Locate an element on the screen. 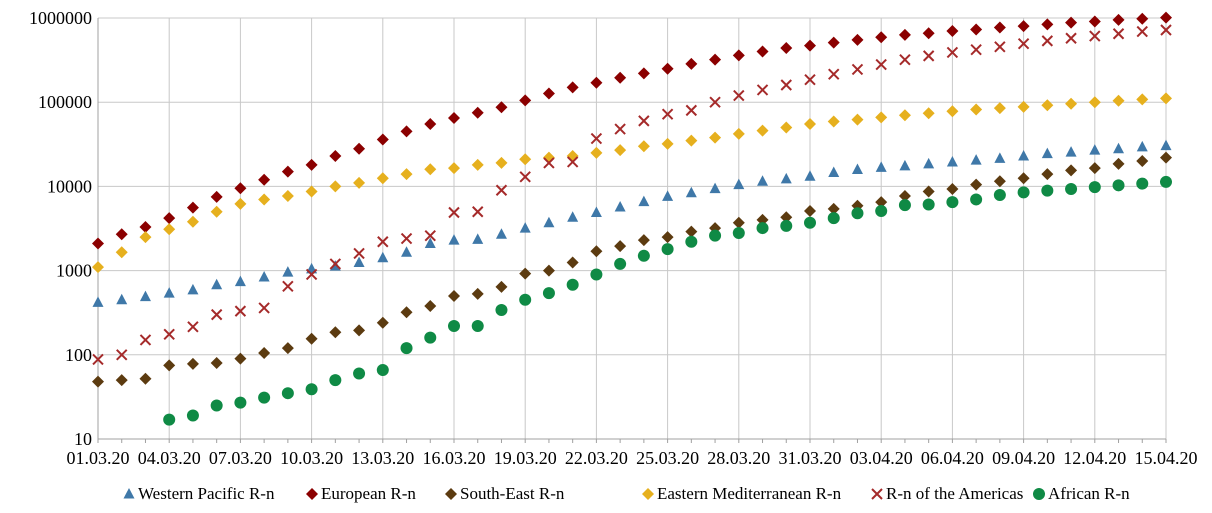 The width and height of the screenshot is (1212, 513). x-tick-label: 12.04.20 is located at coordinates (1094, 458).